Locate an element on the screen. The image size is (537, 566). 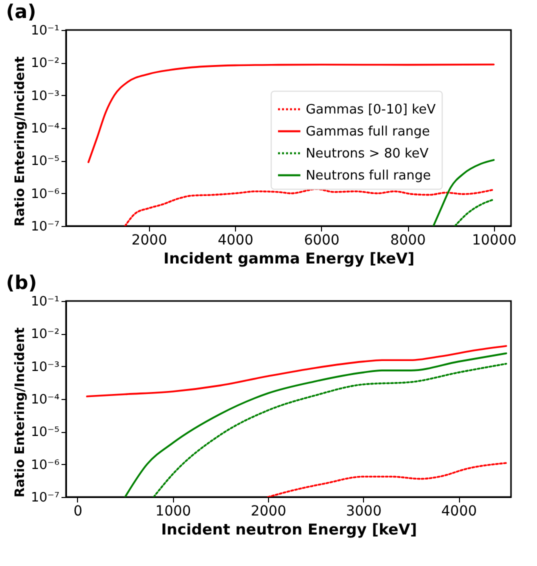
x-tick-label: 6000 is located at coordinates (322, 240).